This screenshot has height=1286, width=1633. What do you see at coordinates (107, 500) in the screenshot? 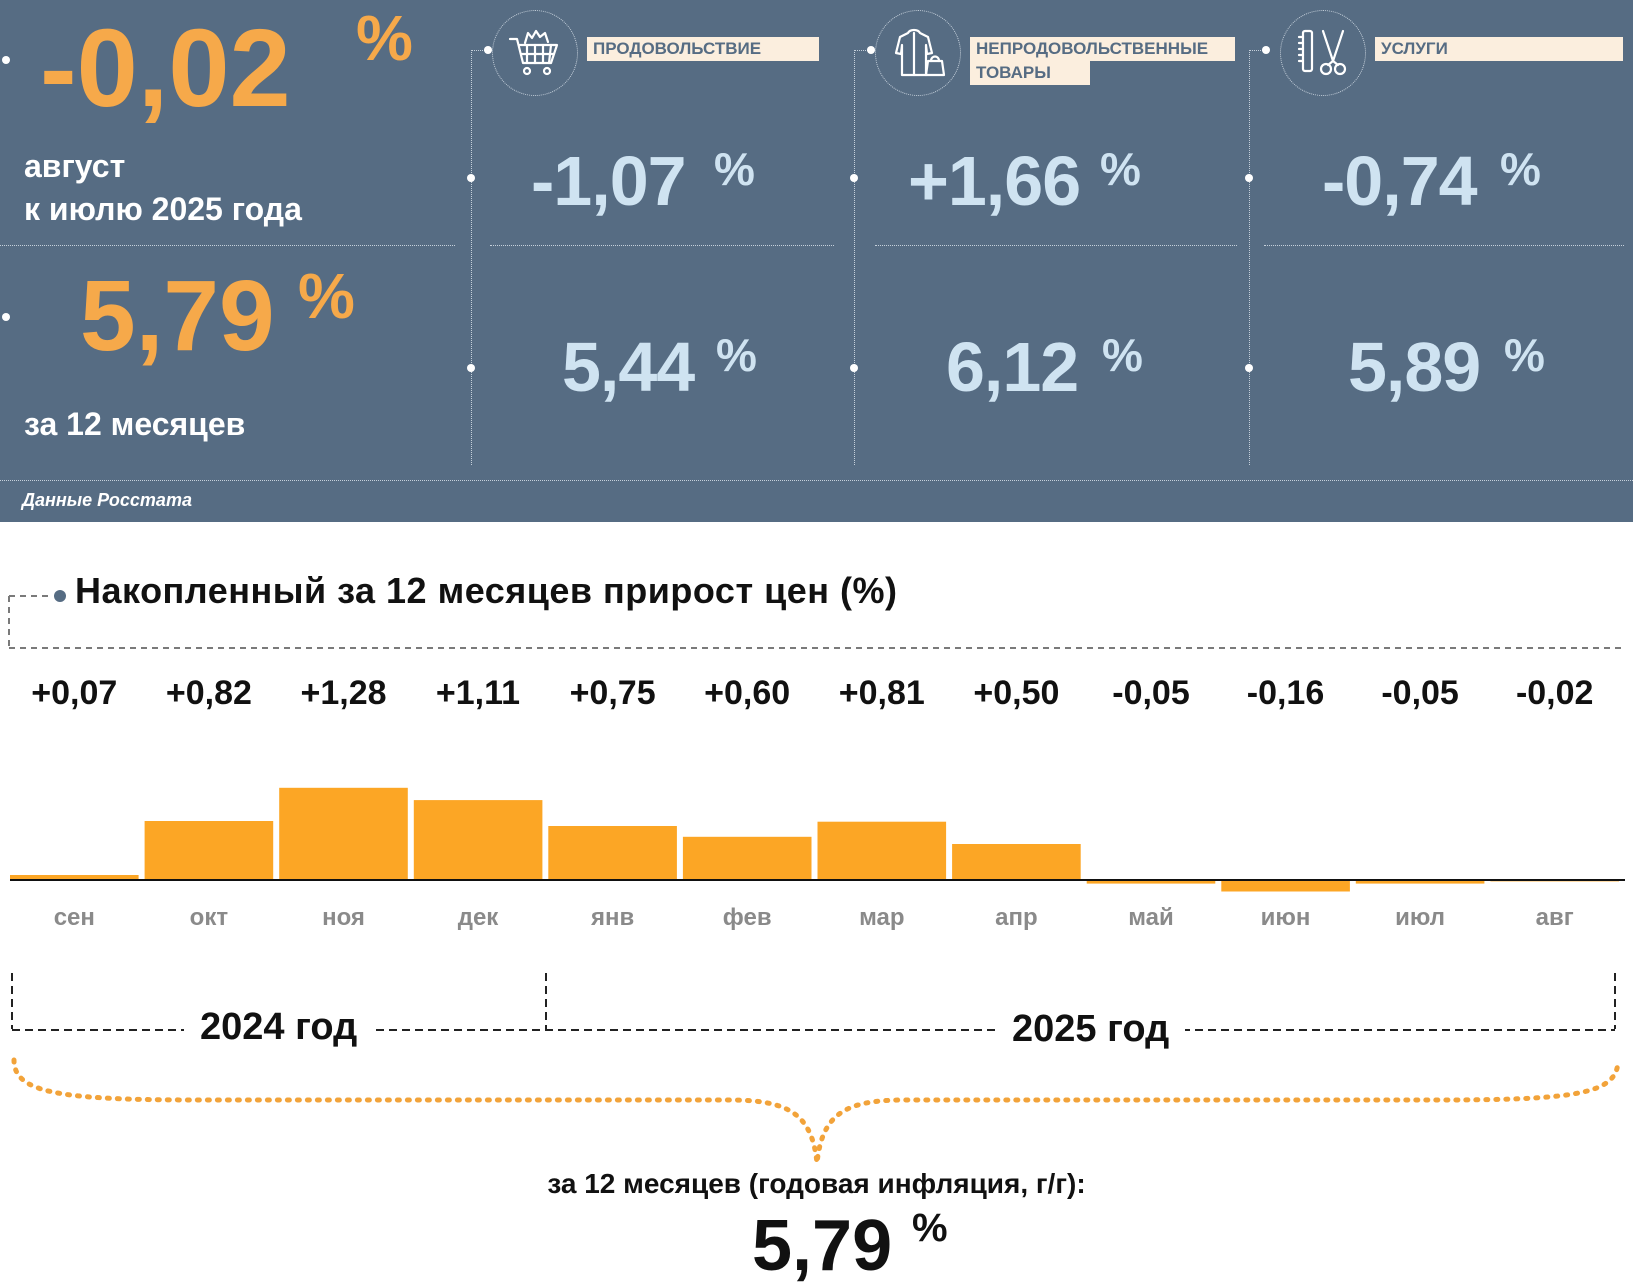
I see `source-note: Данные Росстата` at bounding box center [107, 500].